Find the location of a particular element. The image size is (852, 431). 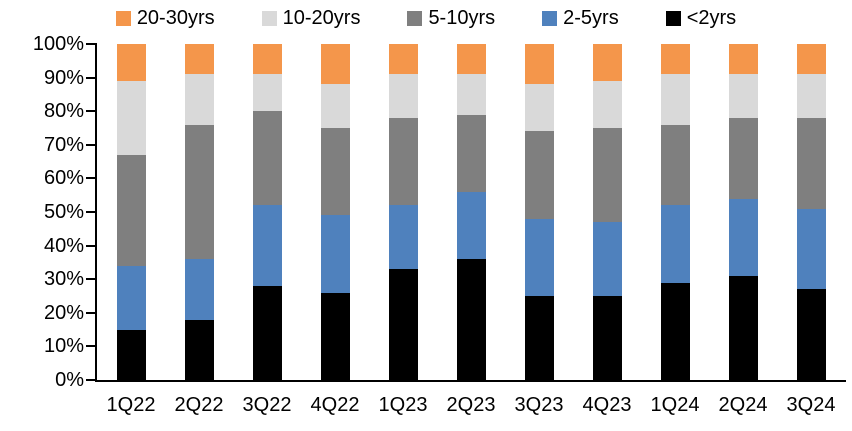

stacked-bar-2q24 is located at coordinates (743, 212).